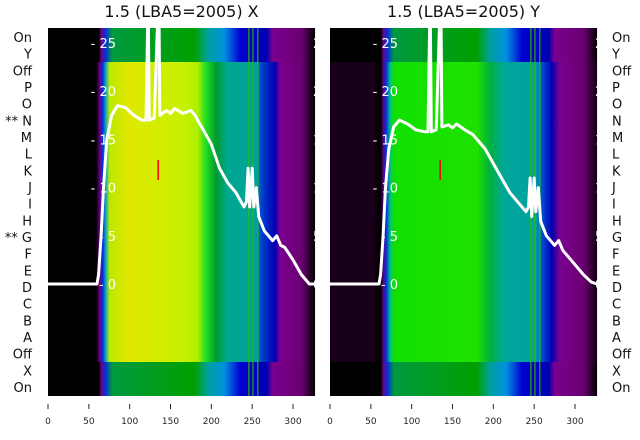 The image size is (640, 440). What do you see at coordinates (27, 288) in the screenshot?
I see `row-label-left: D` at bounding box center [27, 288].